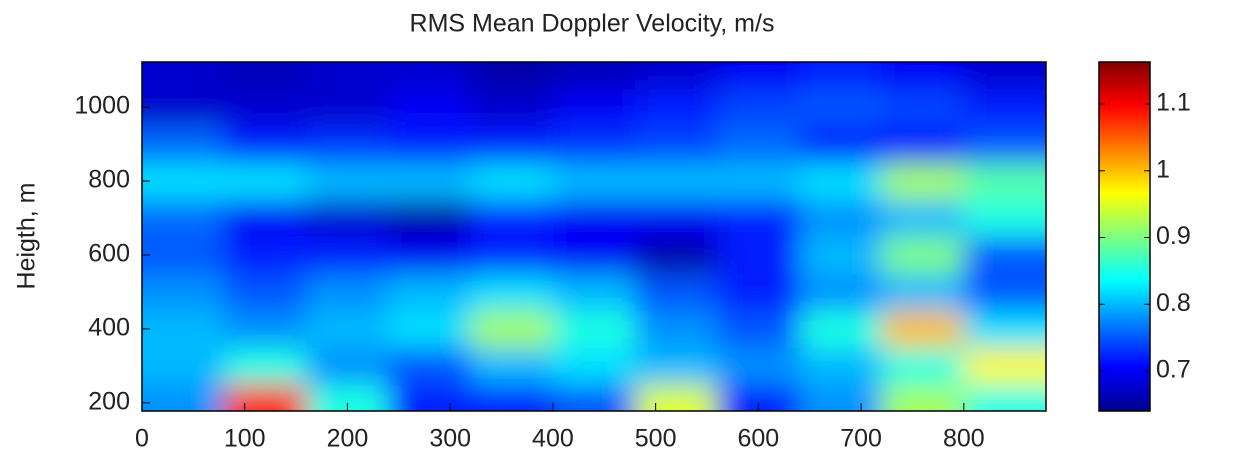 This screenshot has width=1236, height=456. I want to click on y-axis-label: Heigth, m, so click(27, 236).